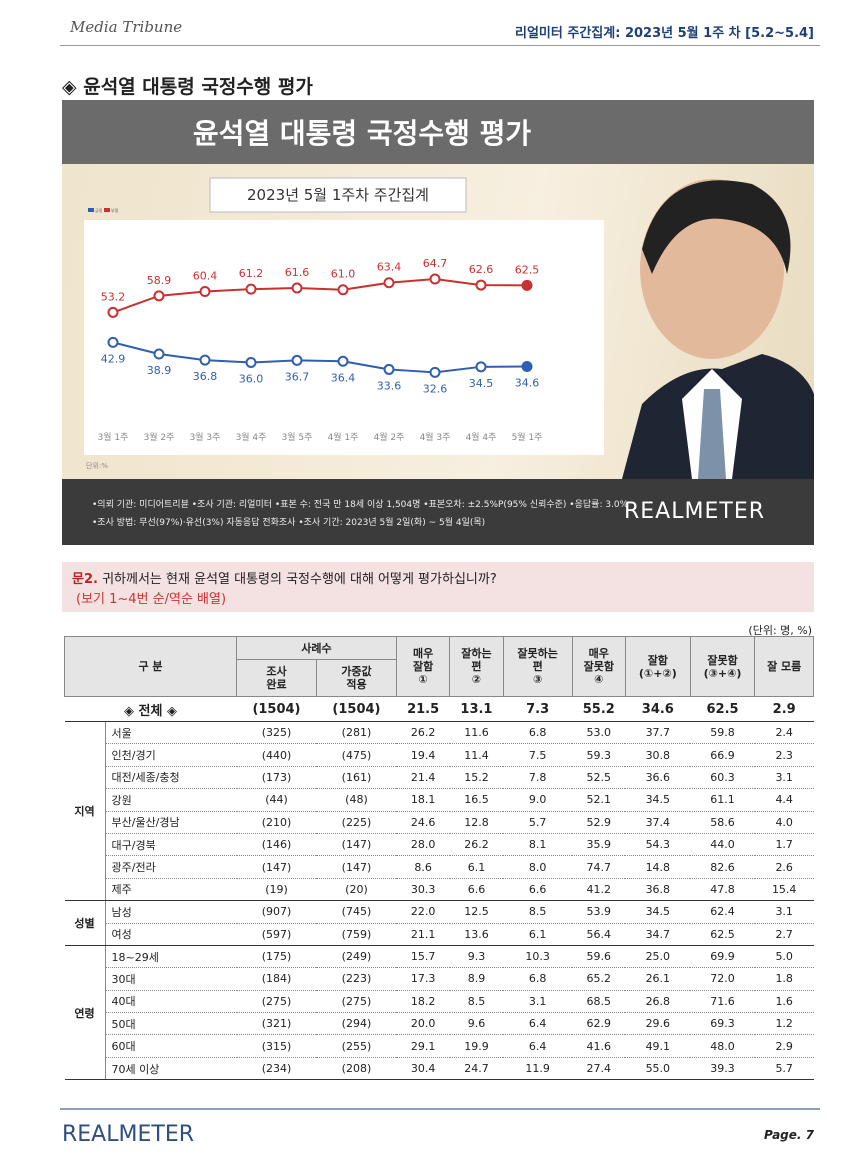  I want to click on cell: (281), so click(356, 733).